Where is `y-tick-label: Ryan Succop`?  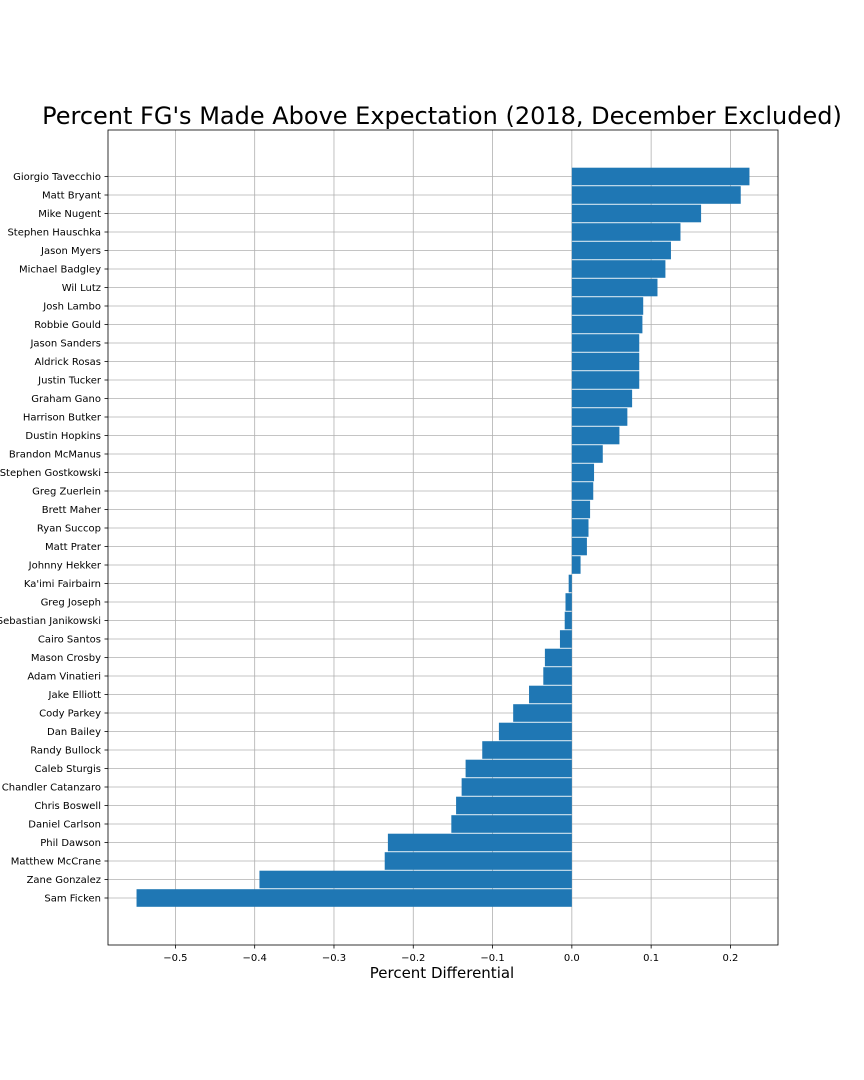 y-tick-label: Ryan Succop is located at coordinates (69, 529).